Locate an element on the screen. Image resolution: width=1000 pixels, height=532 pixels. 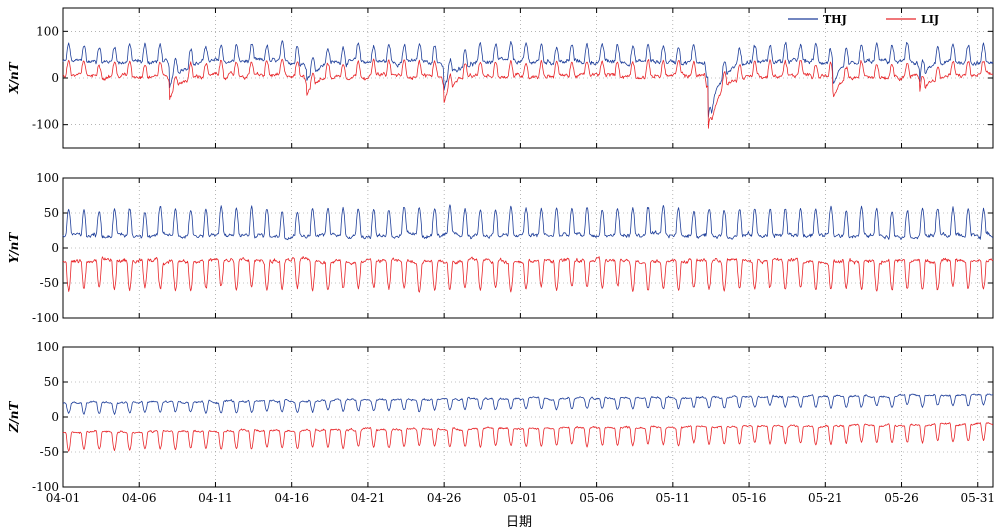
legend: THJ LIJ is located at coordinates (863, 19).